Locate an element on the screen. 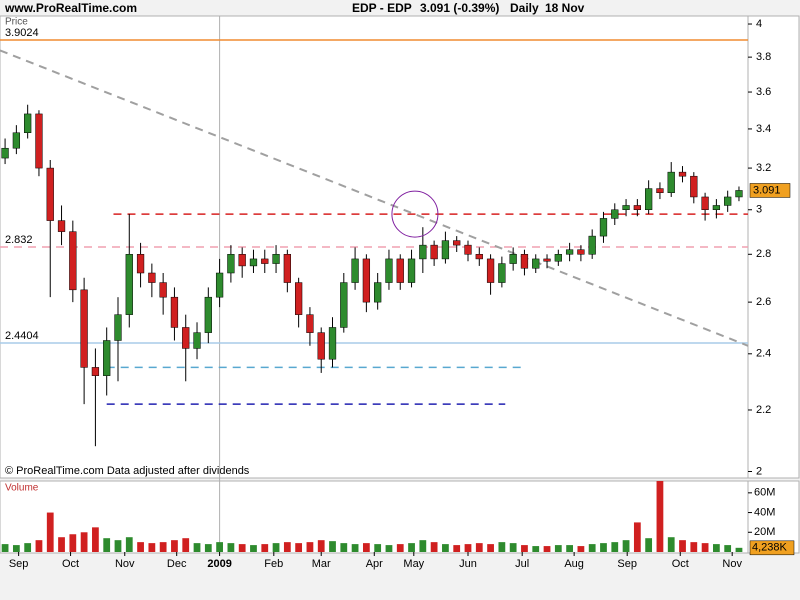  site: www.ProRealTime.com is located at coordinates (70, 8).